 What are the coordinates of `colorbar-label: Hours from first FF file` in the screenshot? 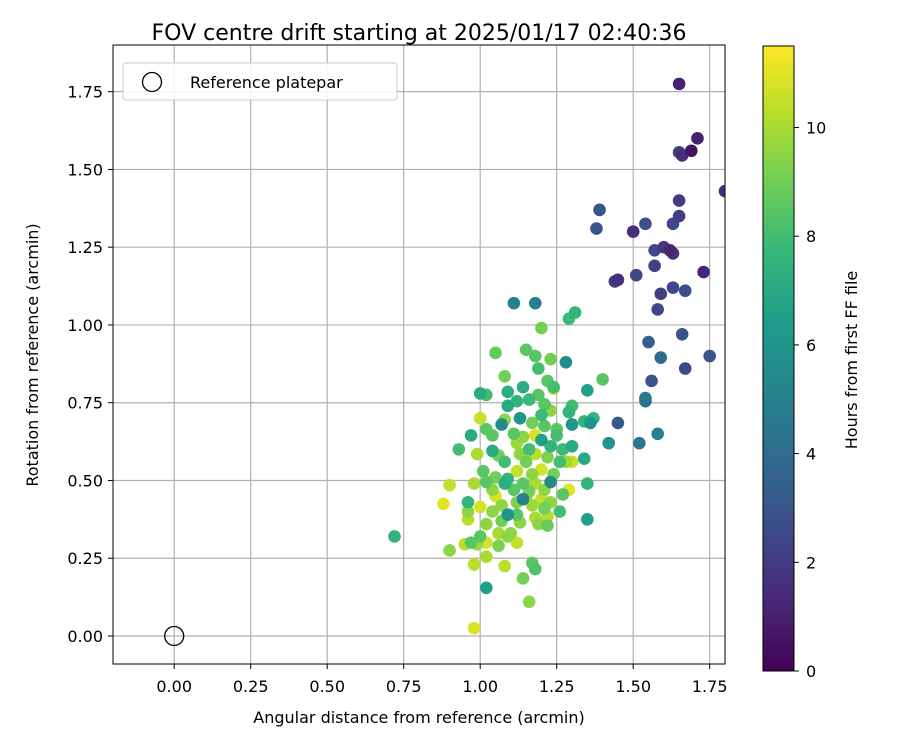 It's located at (851, 360).